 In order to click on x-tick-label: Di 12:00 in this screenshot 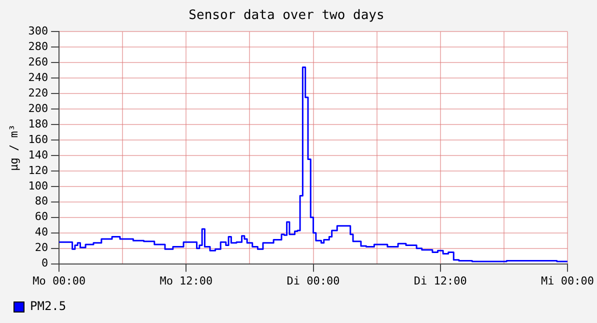, I will do `click(440, 281)`.